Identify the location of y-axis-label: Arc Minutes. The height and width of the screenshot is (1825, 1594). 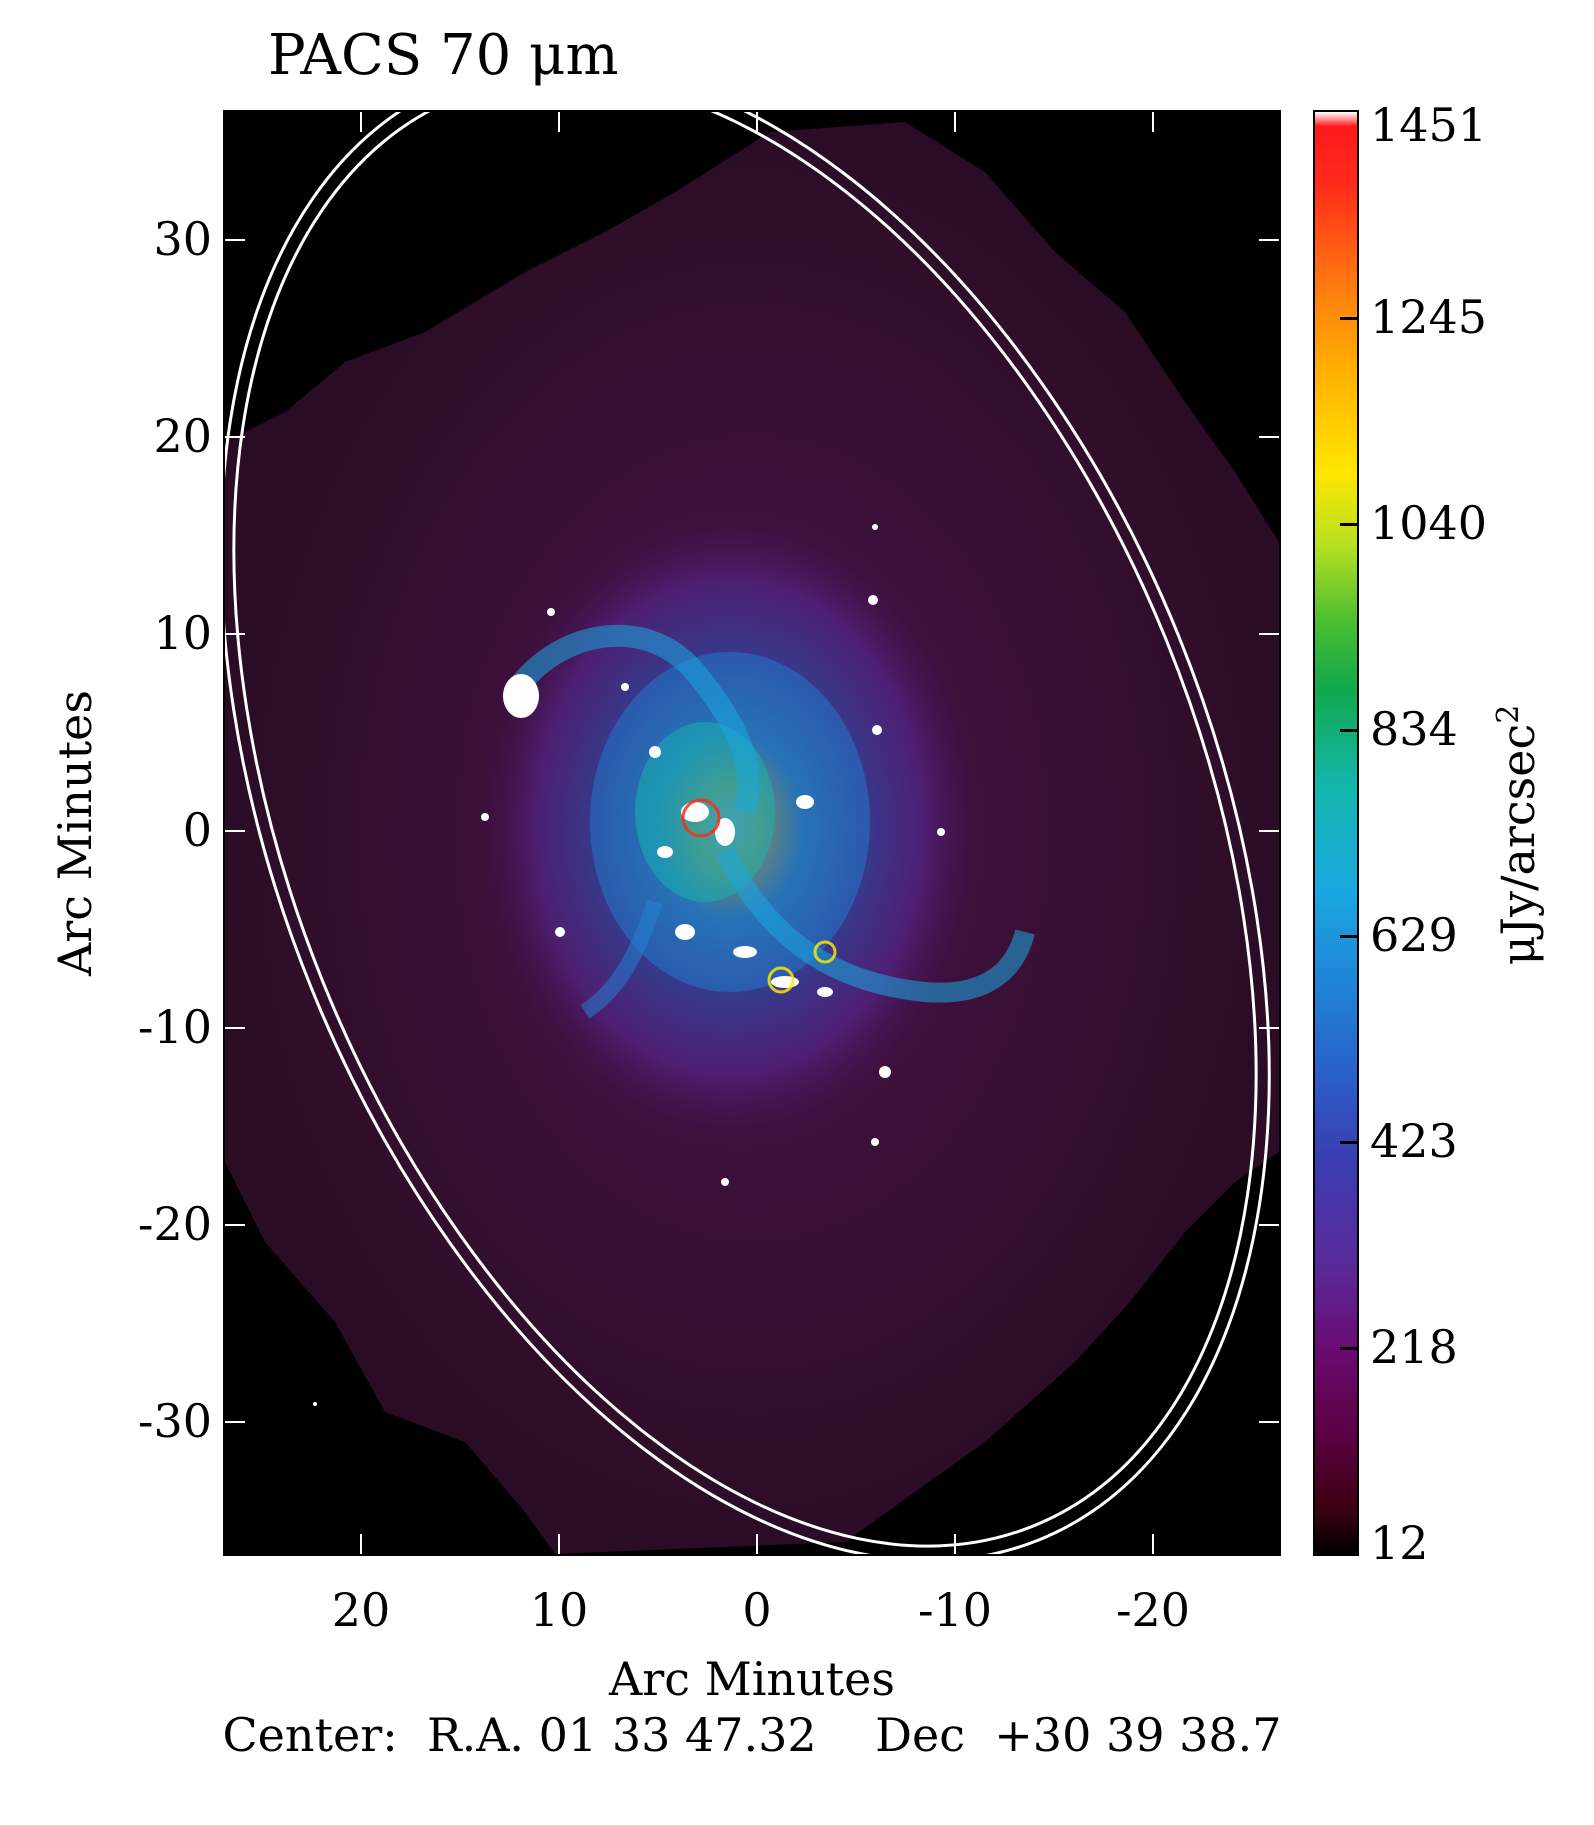
(75, 833).